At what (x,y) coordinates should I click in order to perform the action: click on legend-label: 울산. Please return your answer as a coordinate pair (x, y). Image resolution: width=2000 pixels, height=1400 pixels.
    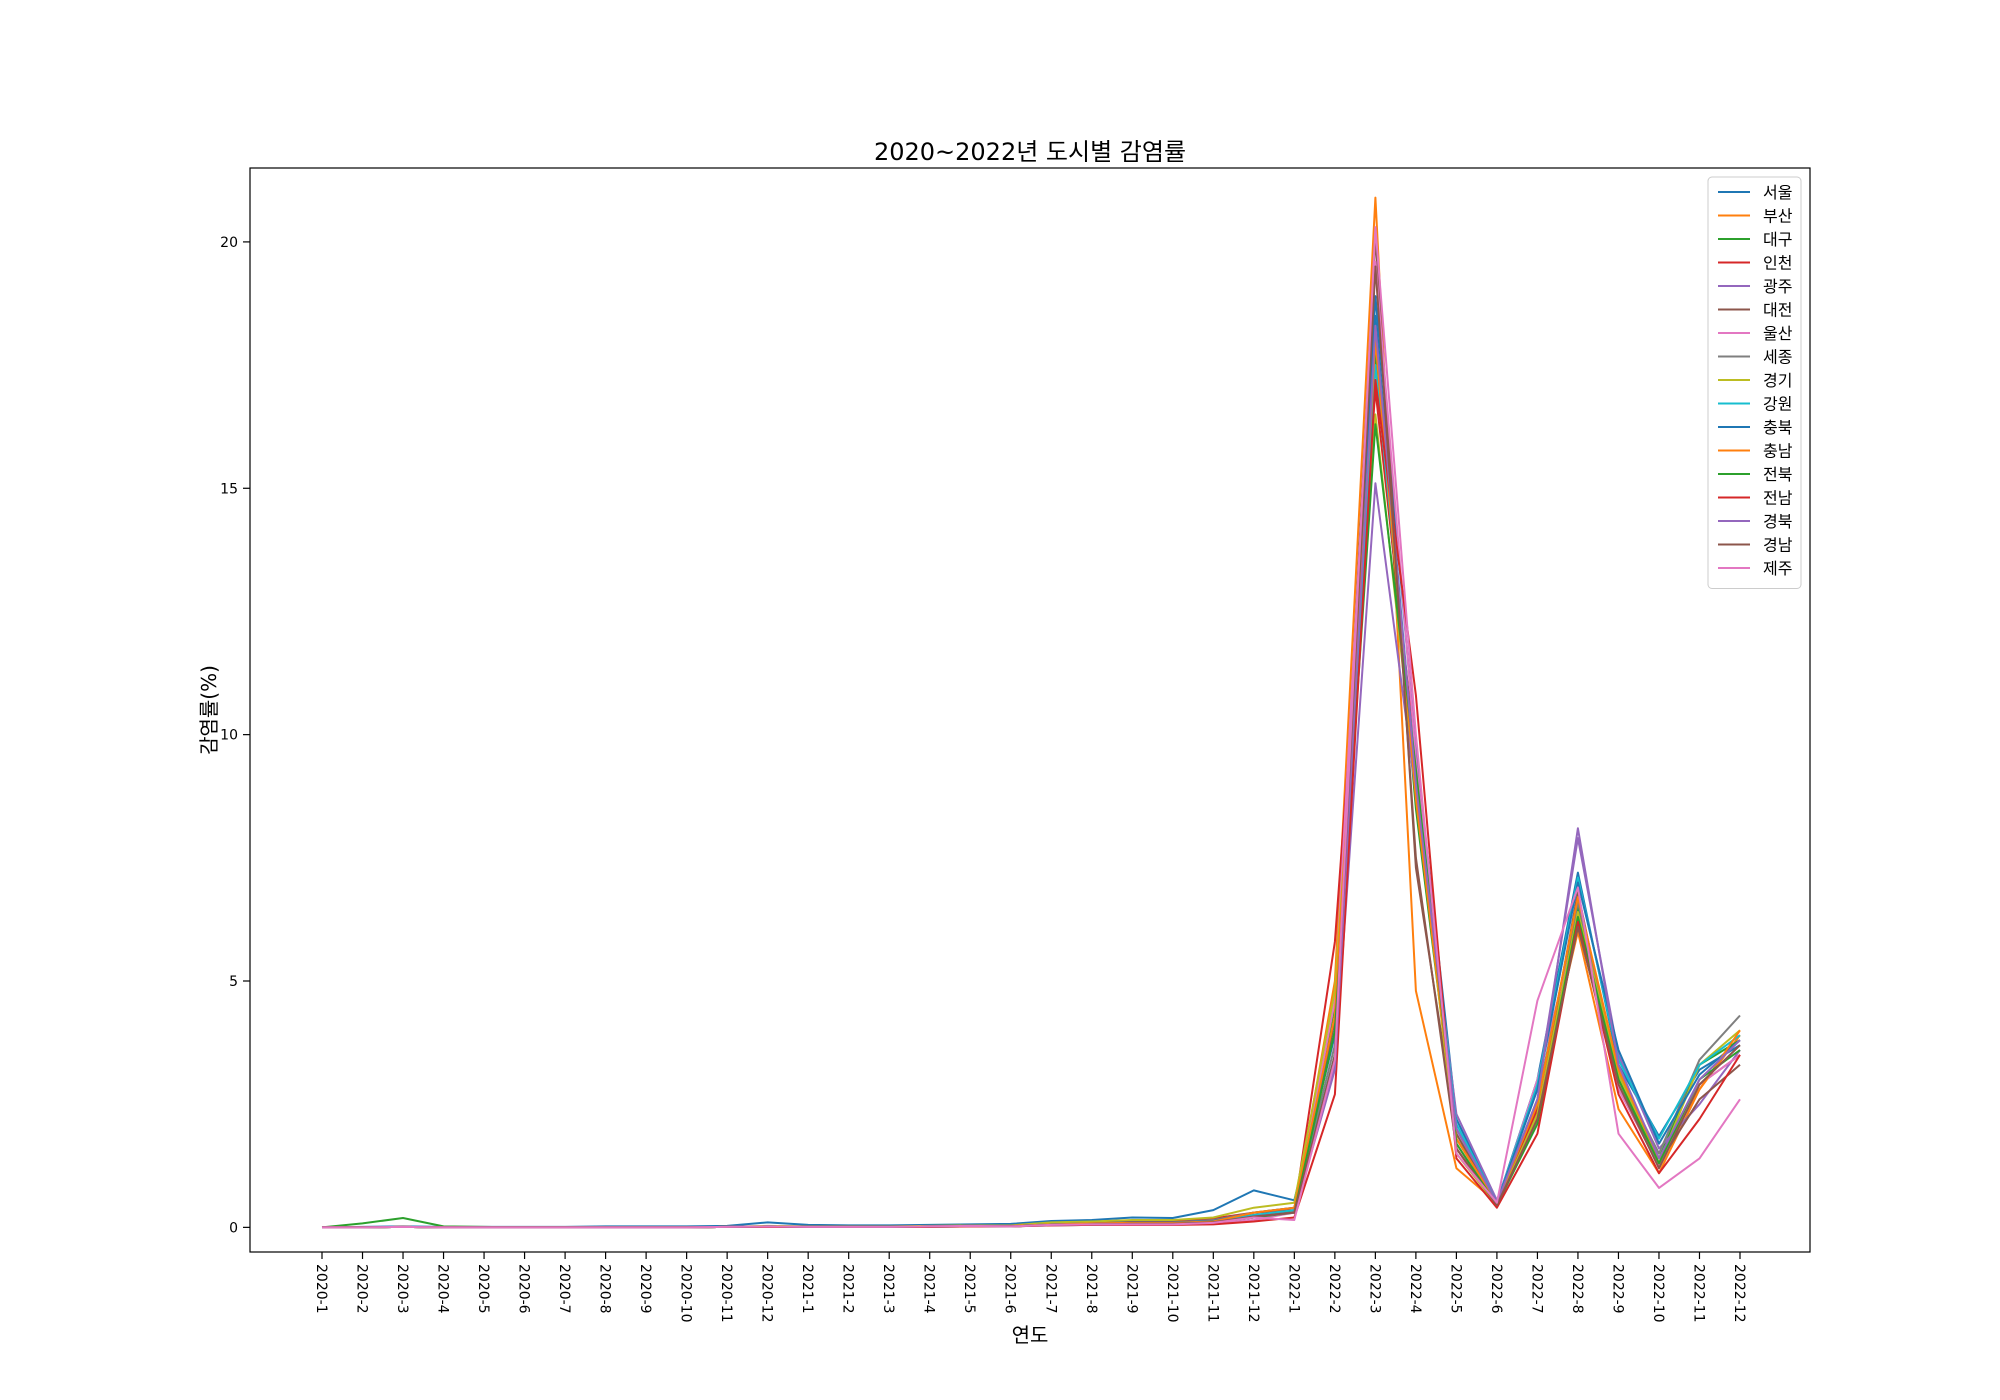
    Looking at the image, I should click on (1778, 333).